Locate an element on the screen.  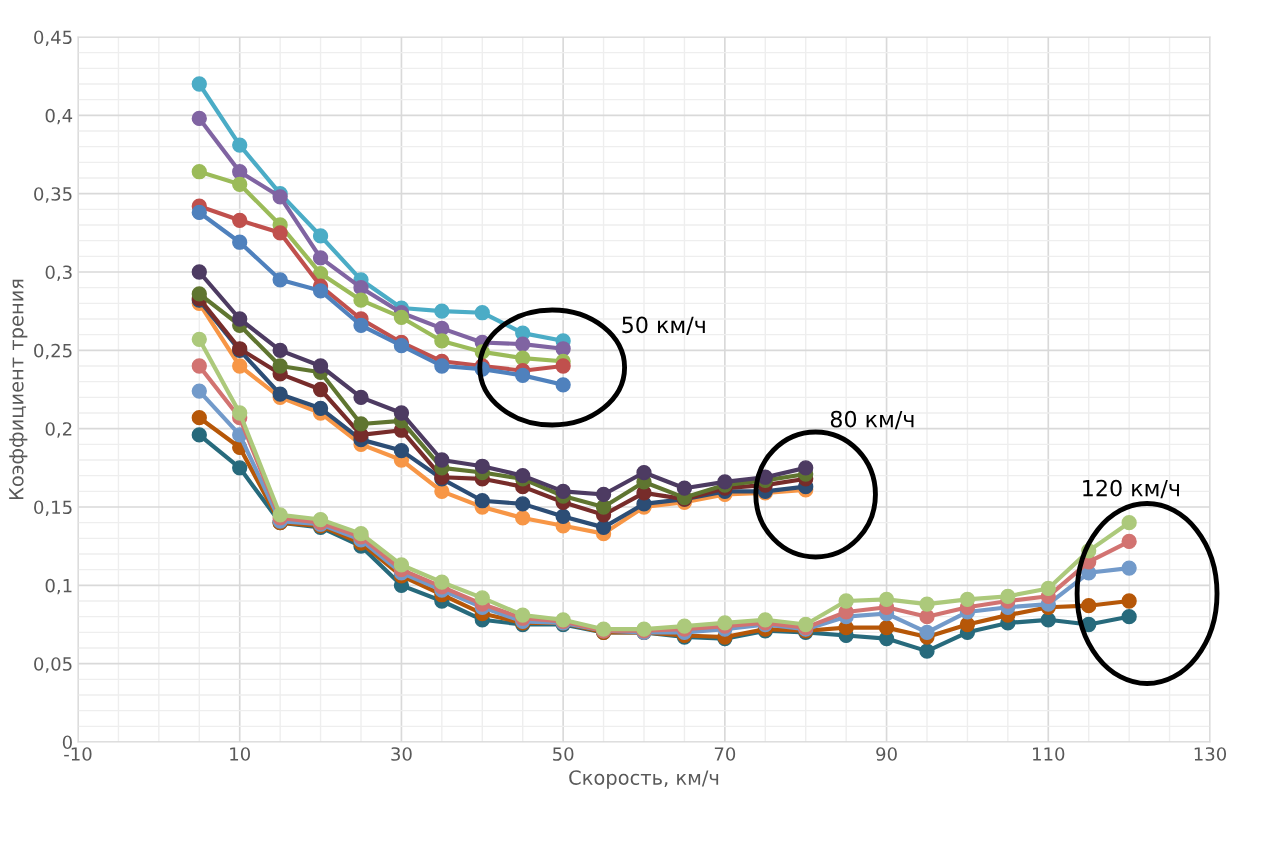
x-tick-label: 50 is located at coordinates (563, 754).